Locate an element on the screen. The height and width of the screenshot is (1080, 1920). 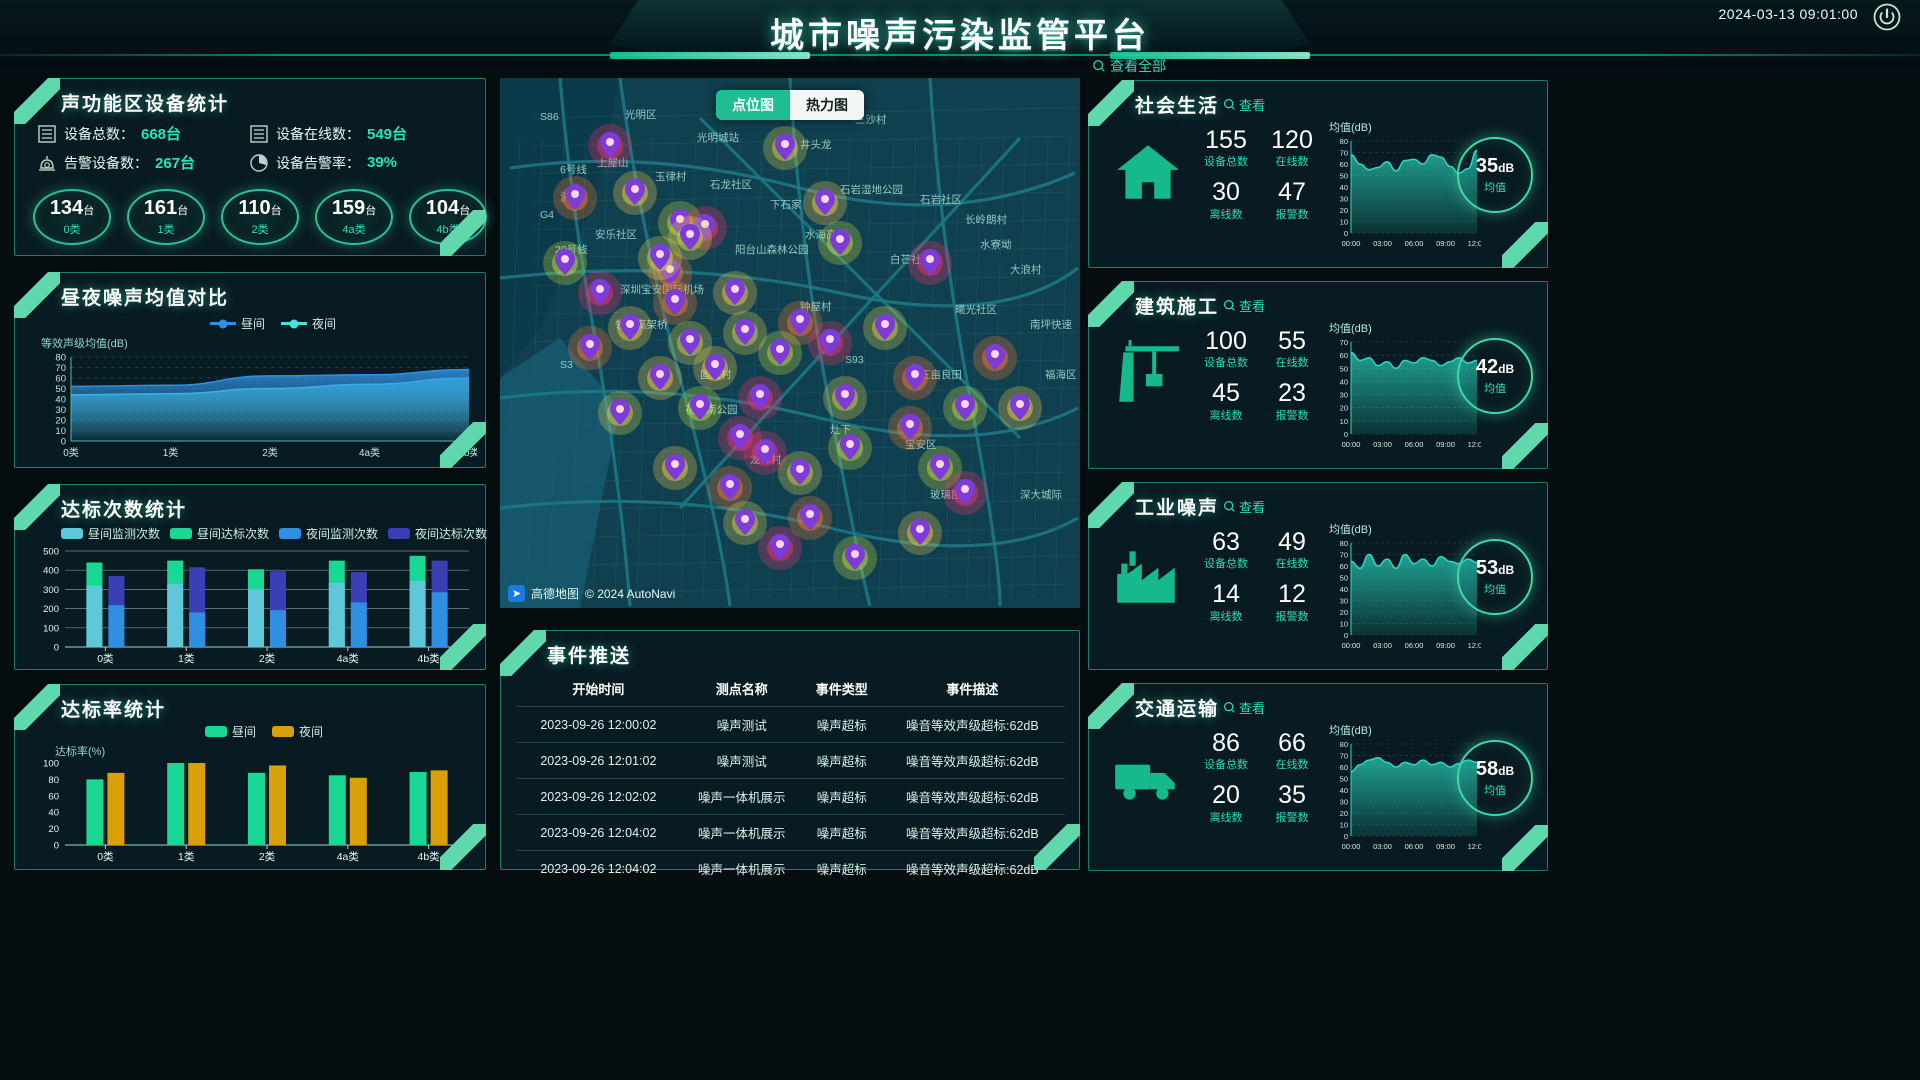
category-stat-2: 45 离线数 is located at coordinates (1226, 404).